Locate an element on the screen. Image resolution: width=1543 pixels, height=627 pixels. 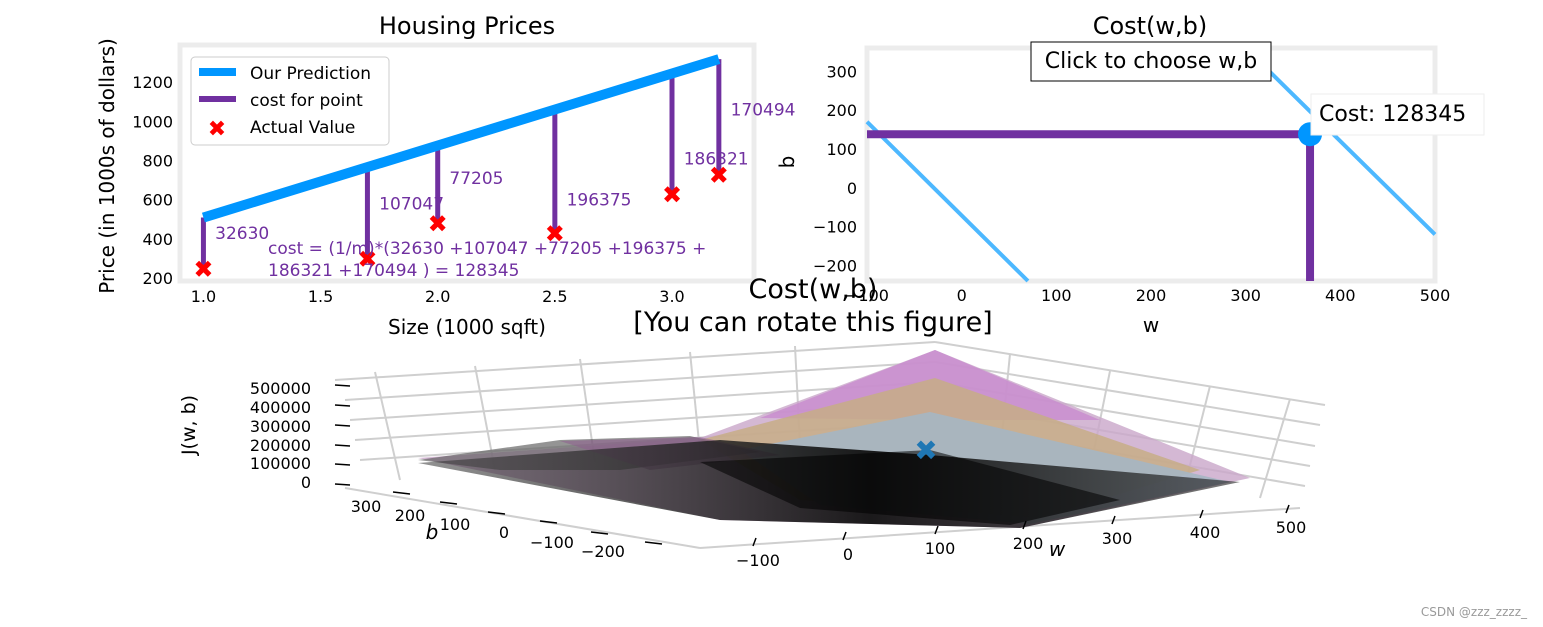
b-ticks: 300 200 100 0 −100 −200 is located at coordinates (507, 526).